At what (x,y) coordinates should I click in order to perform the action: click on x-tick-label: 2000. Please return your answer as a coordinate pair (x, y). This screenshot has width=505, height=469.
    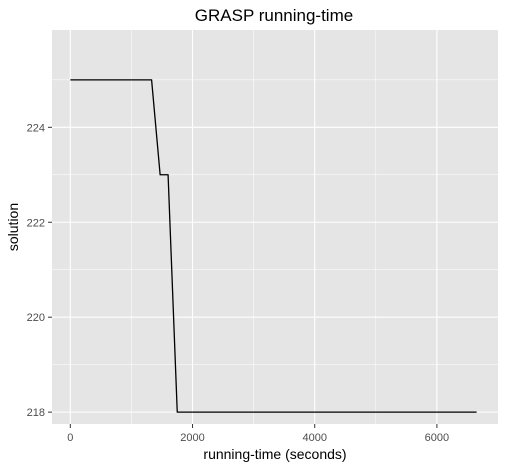
    Looking at the image, I should click on (192, 438).